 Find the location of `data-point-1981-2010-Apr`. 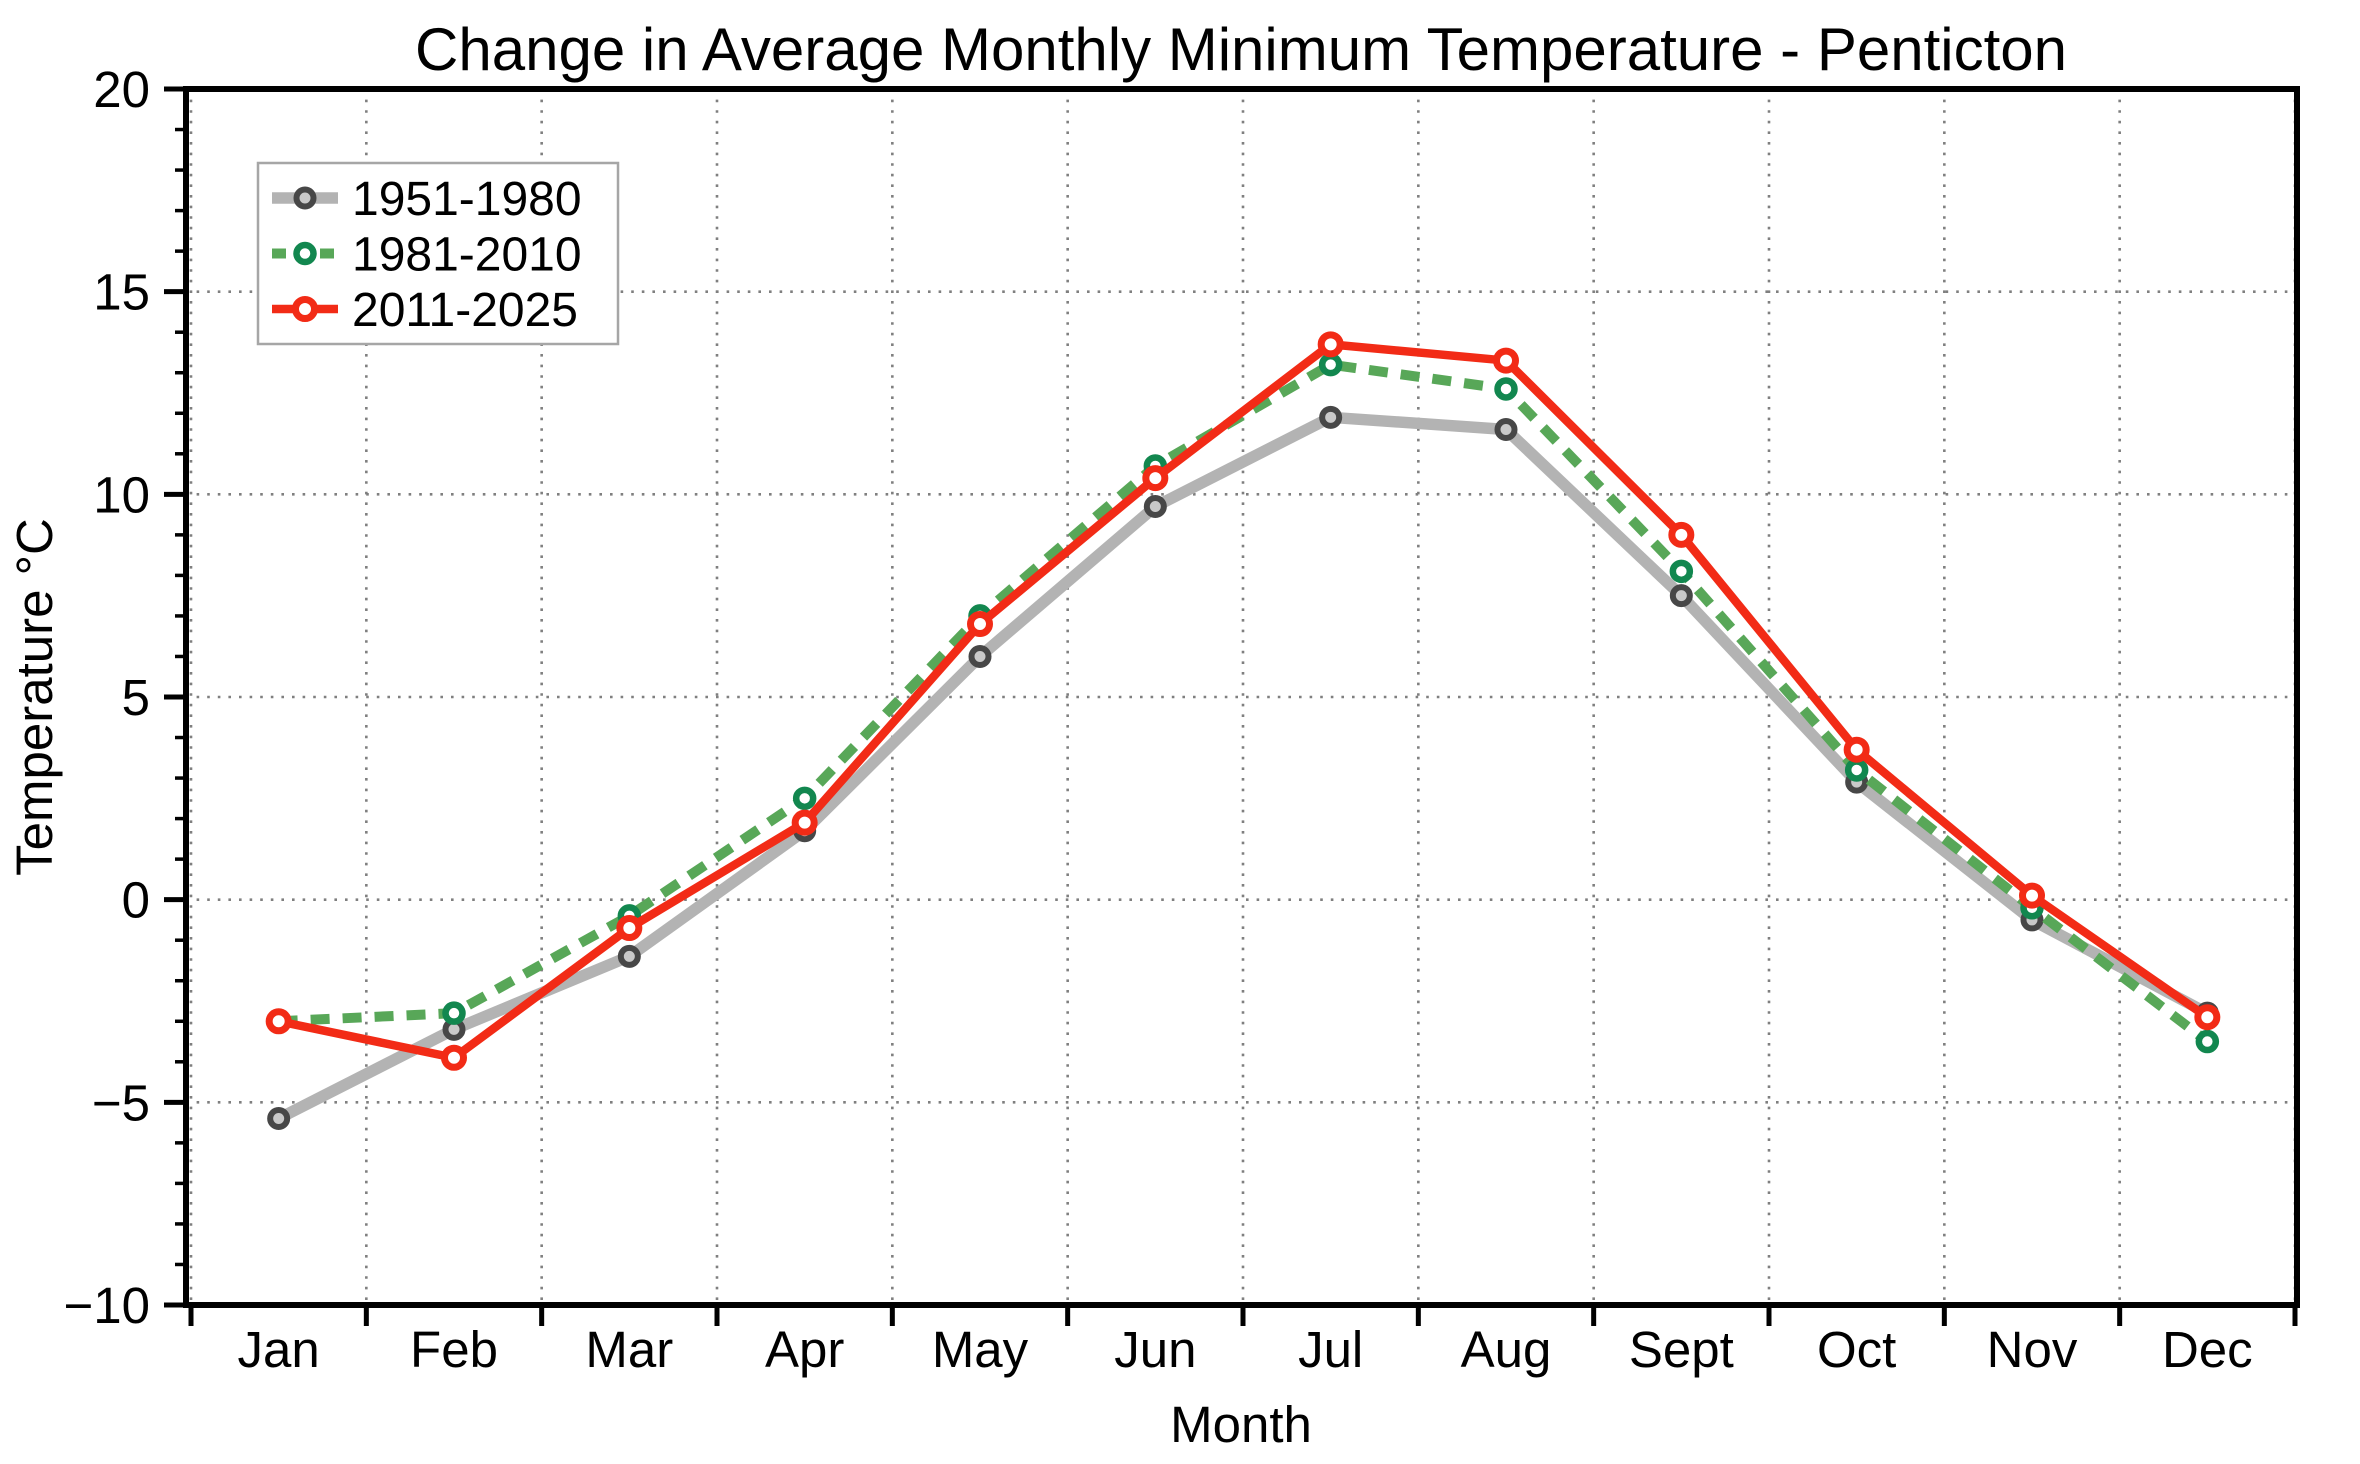

data-point-1981-2010-Apr is located at coordinates (804, 798).